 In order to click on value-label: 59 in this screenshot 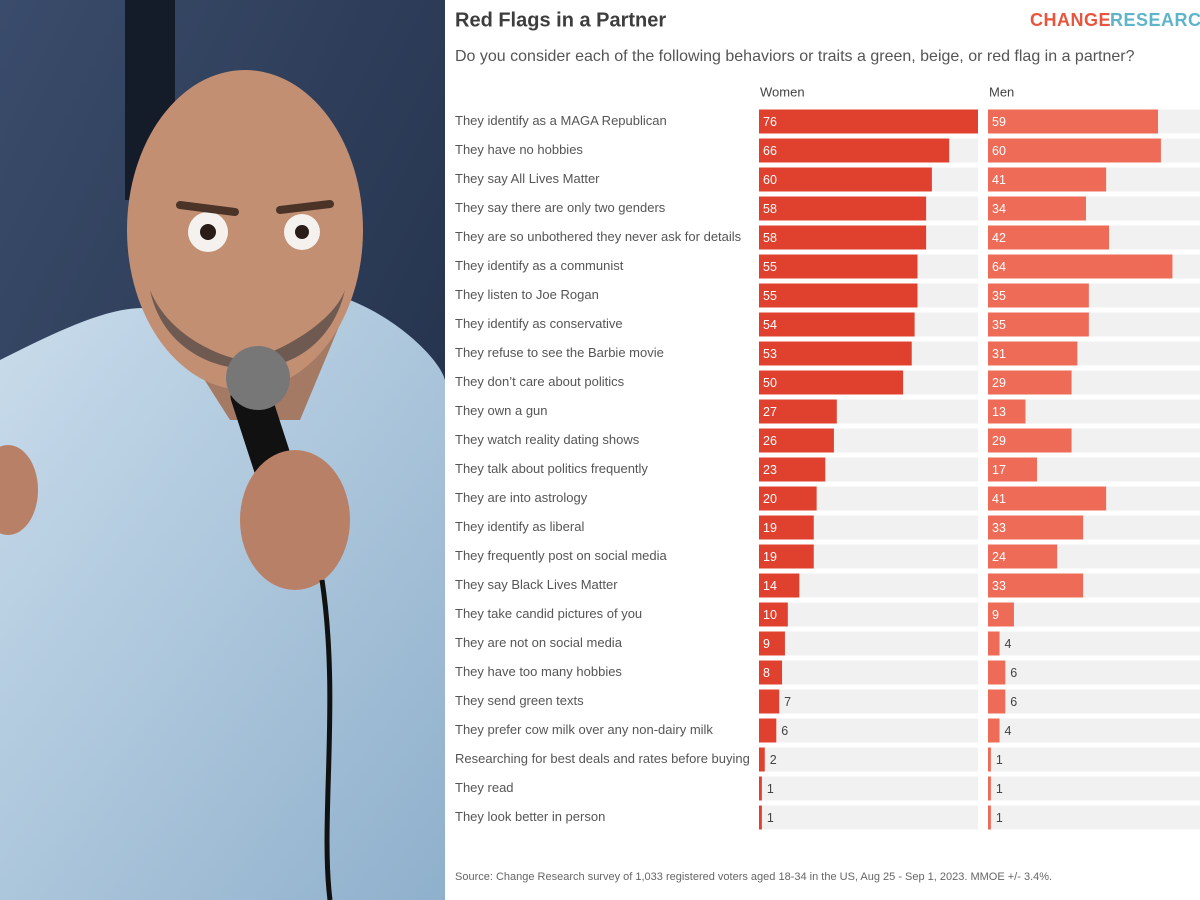, I will do `click(999, 122)`.